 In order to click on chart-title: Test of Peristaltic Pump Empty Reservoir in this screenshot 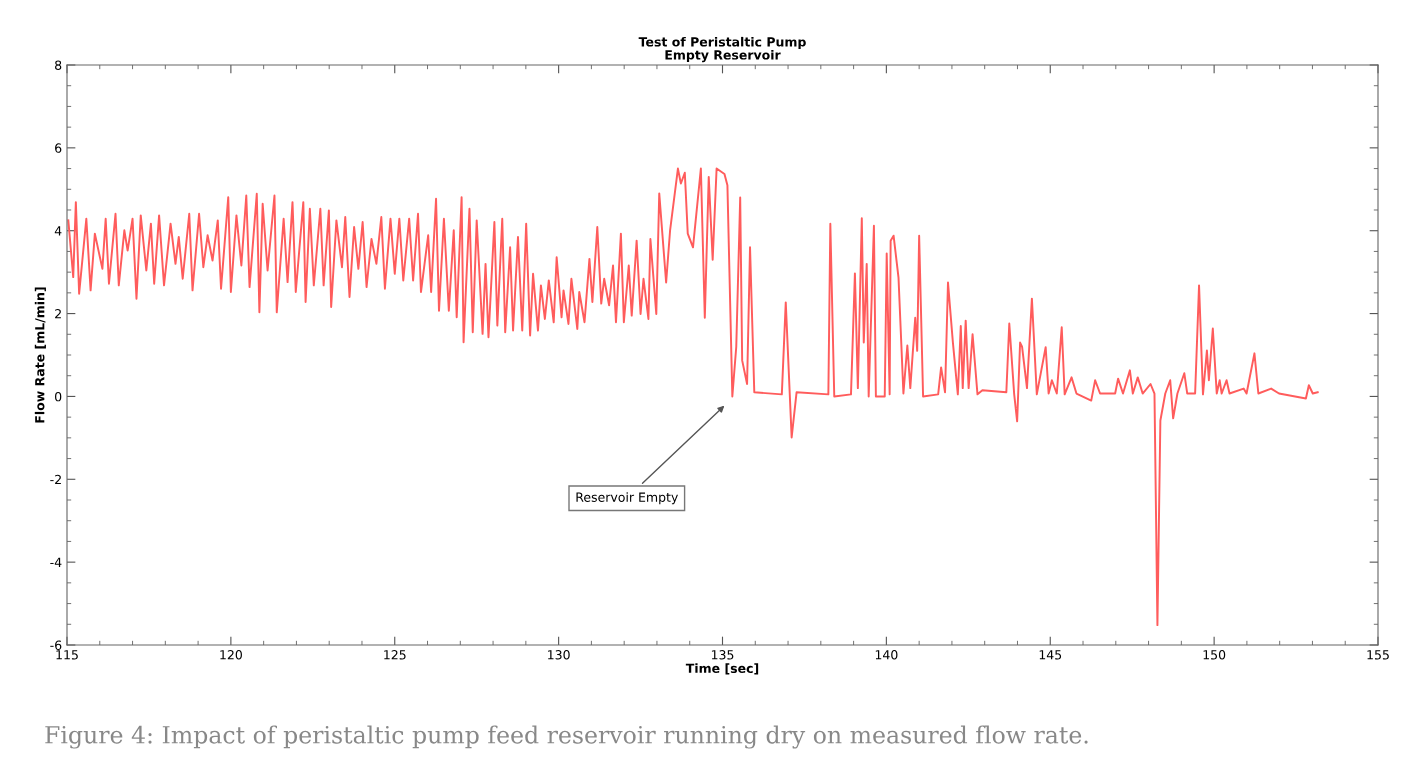, I will do `click(722, 49)`.